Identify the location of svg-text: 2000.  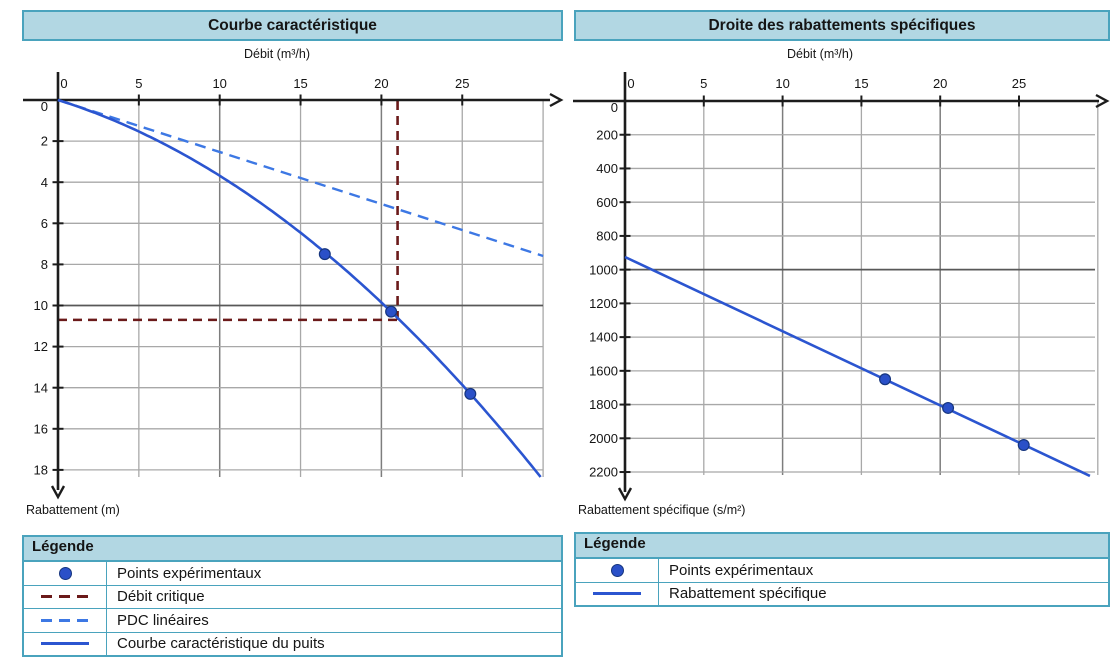
(603, 438).